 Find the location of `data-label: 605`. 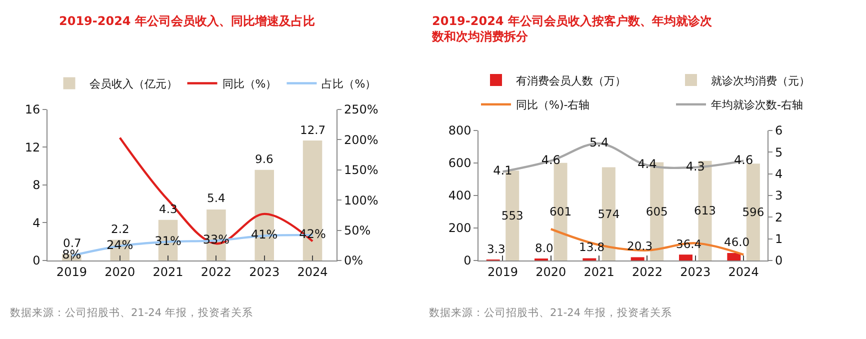

data-label: 605 is located at coordinates (657, 211).